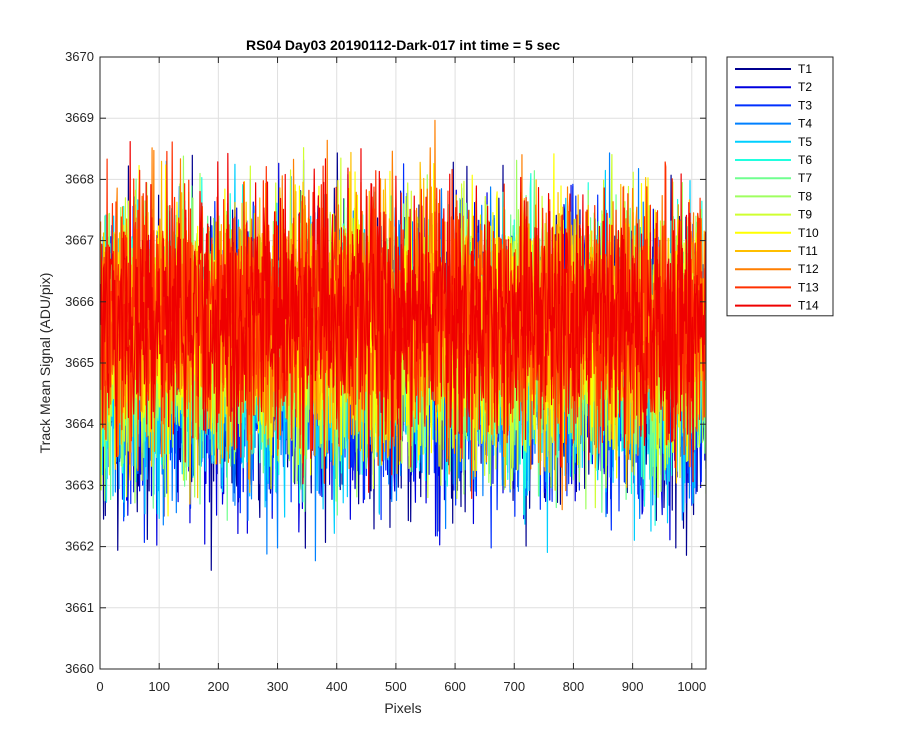 Image resolution: width=900 pixels, height=750 pixels. What do you see at coordinates (805, 196) in the screenshot?
I see `legend-label: T8` at bounding box center [805, 196].